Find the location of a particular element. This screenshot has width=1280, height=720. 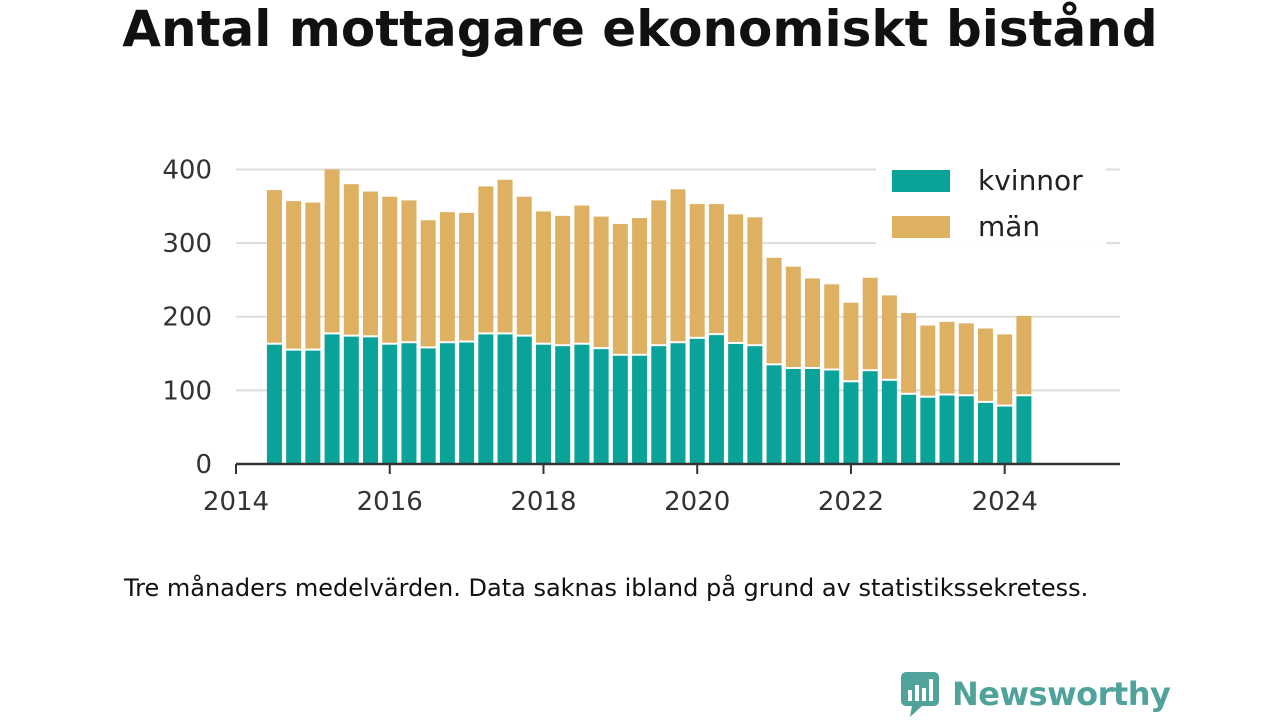

brand-logo: Newsworthy is located at coordinates (1035, 694).